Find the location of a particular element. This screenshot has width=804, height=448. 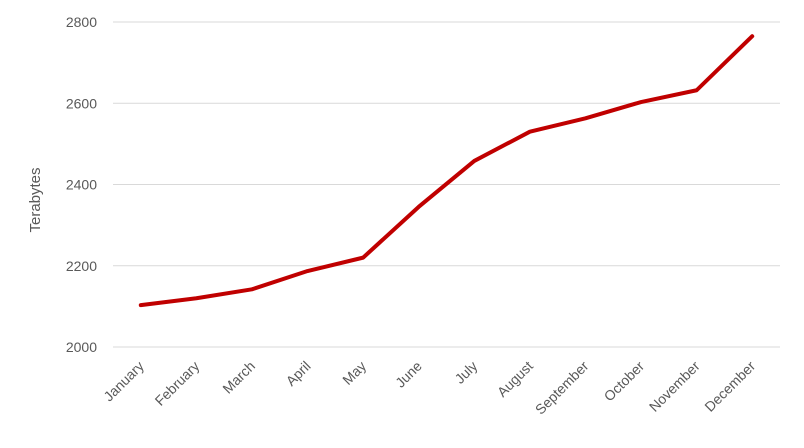

y-axis-ticks: 2000 2200 2400 2600 2800 is located at coordinates (81, 184).